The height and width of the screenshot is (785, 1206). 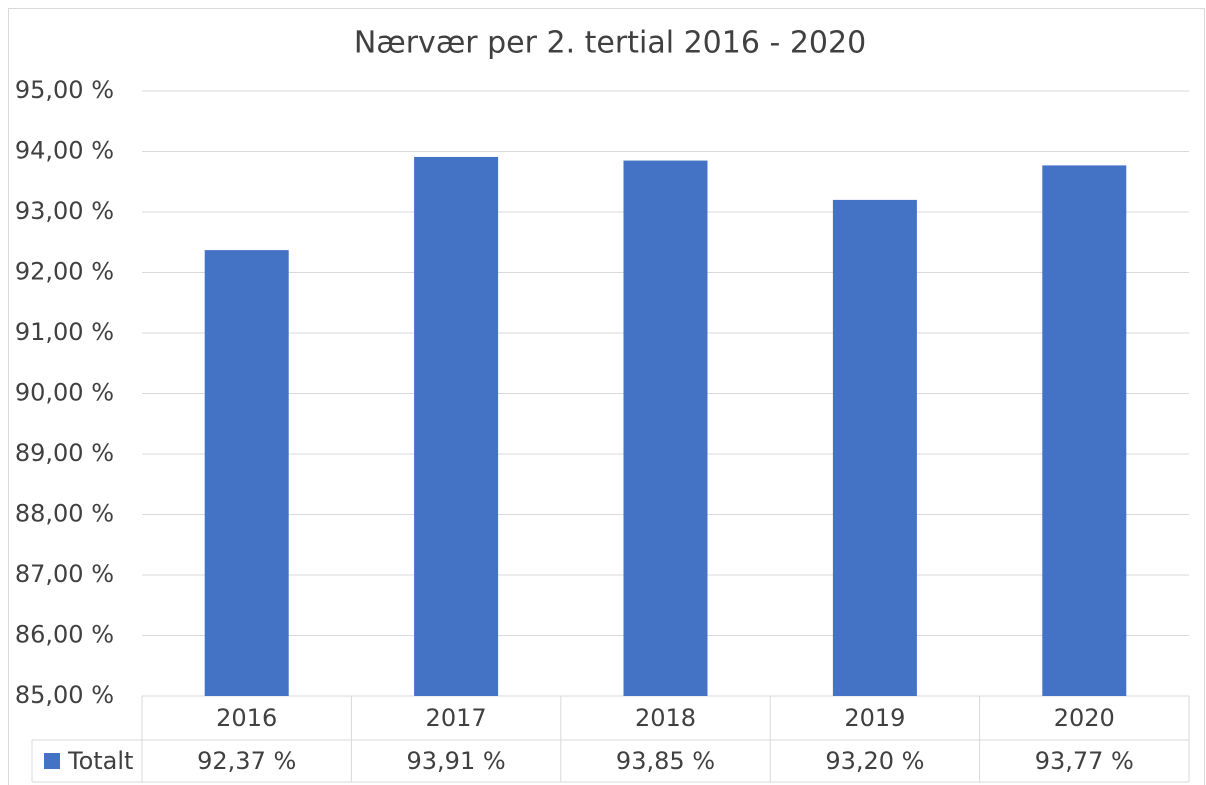 I want to click on y-tick-label: 90,00 %, so click(x=64, y=393).